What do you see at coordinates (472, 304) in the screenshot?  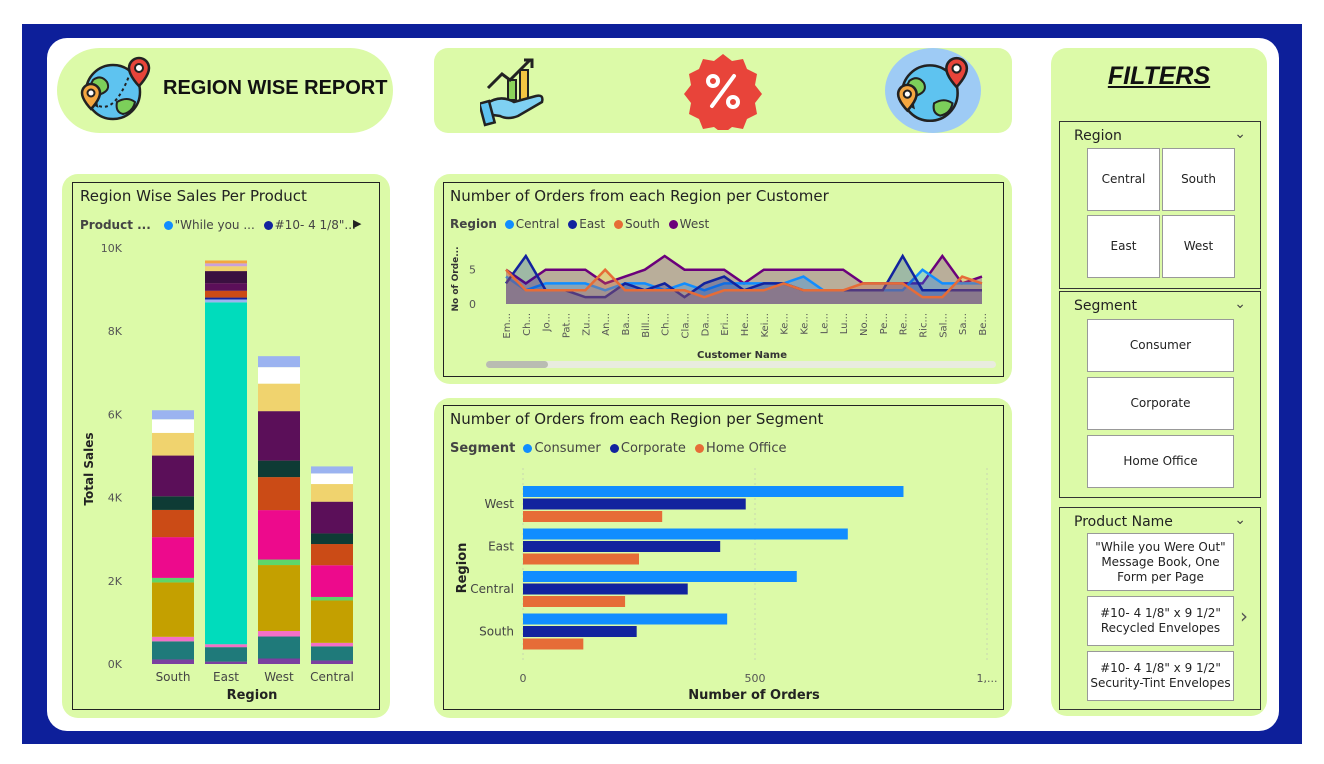 I see `y-tick-label: 0` at bounding box center [472, 304].